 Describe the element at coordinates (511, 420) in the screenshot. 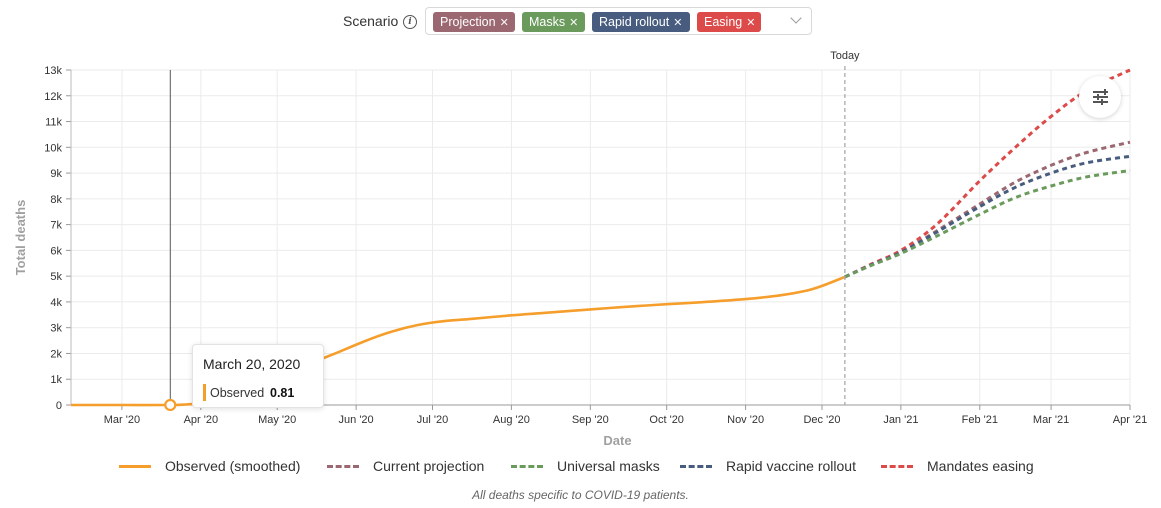

I see `x-tick-label: Aug '20` at that location.